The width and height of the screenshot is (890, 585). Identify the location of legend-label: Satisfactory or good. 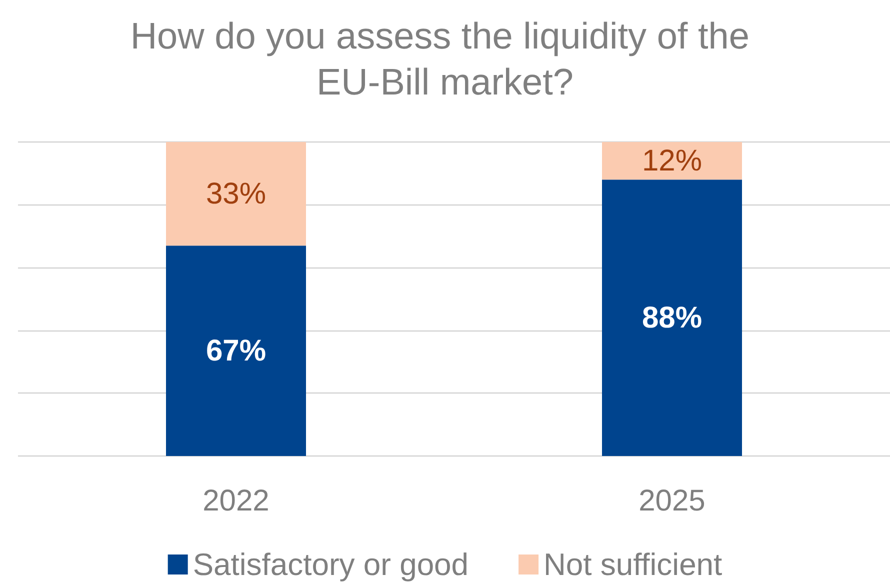
(330, 564).